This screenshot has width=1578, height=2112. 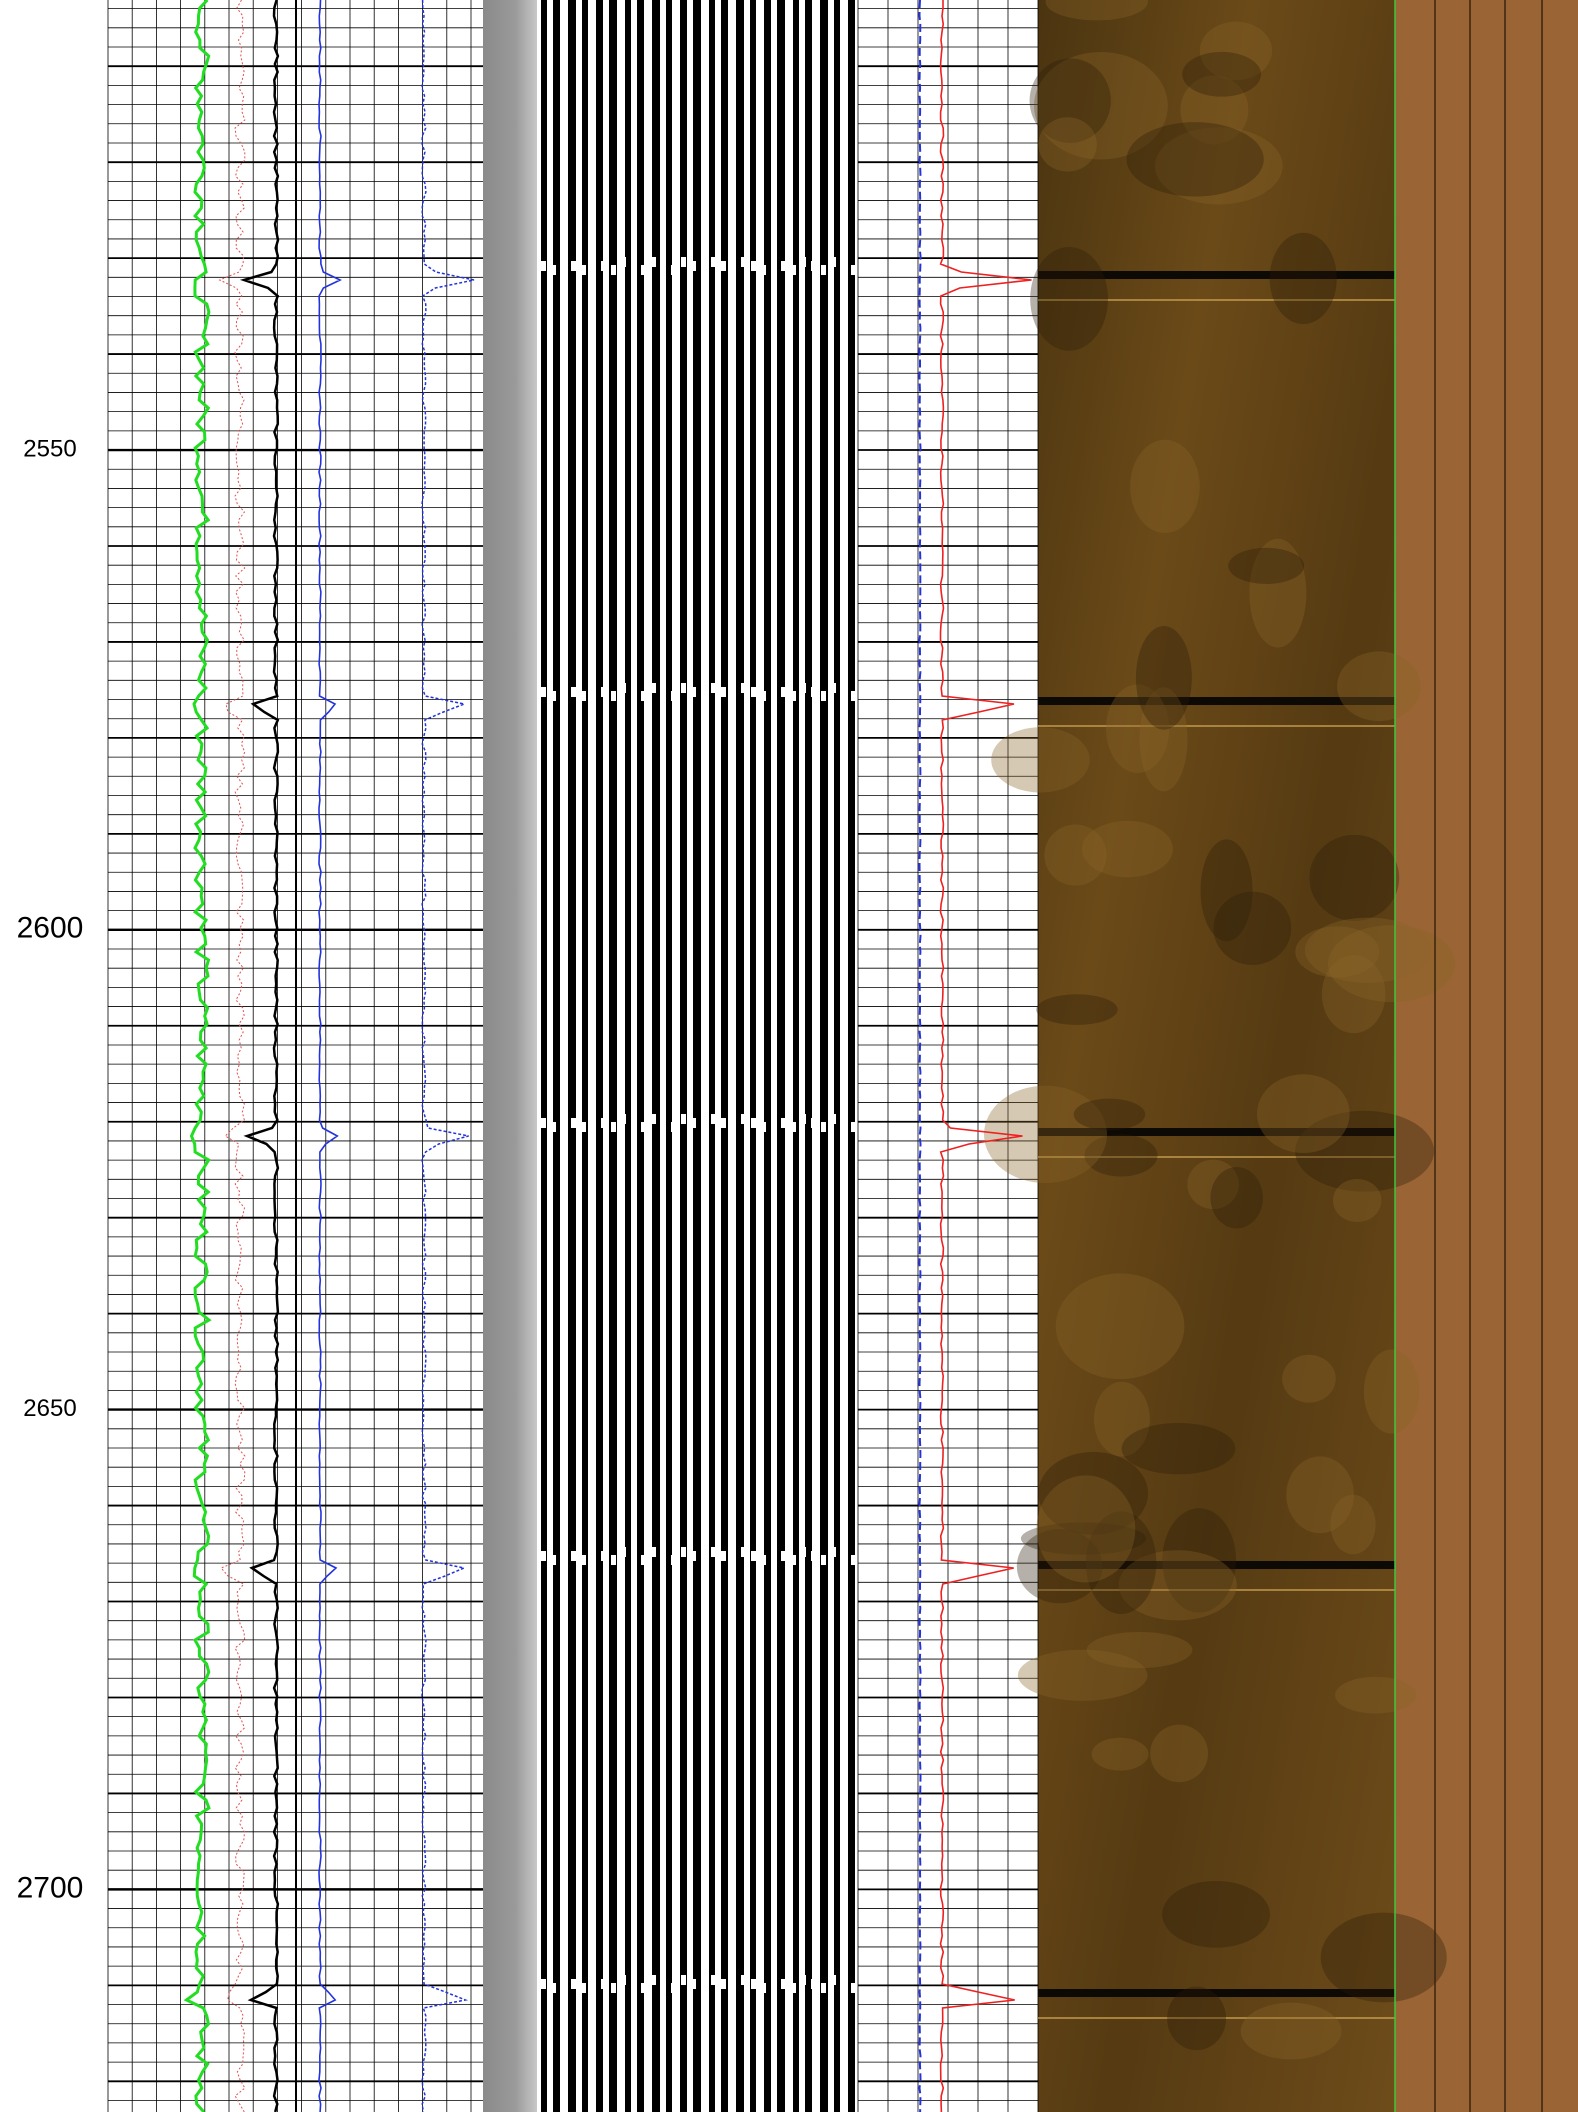 What do you see at coordinates (510, 1056) in the screenshot?
I see `gray-strip` at bounding box center [510, 1056].